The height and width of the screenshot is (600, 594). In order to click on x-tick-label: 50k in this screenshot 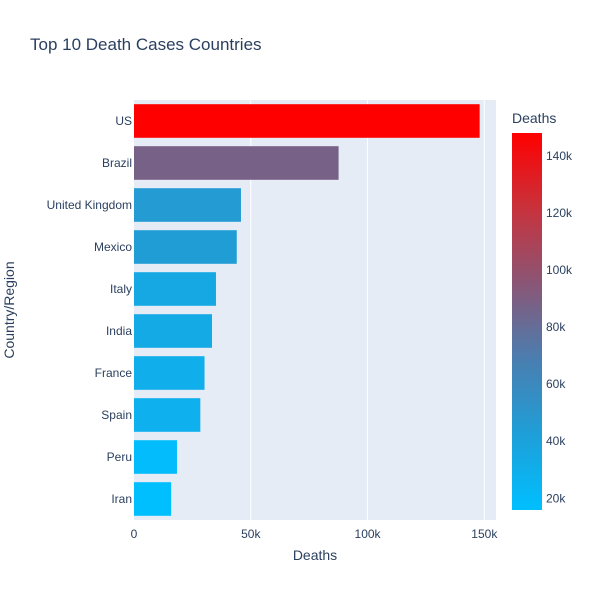, I will do `click(251, 534)`.